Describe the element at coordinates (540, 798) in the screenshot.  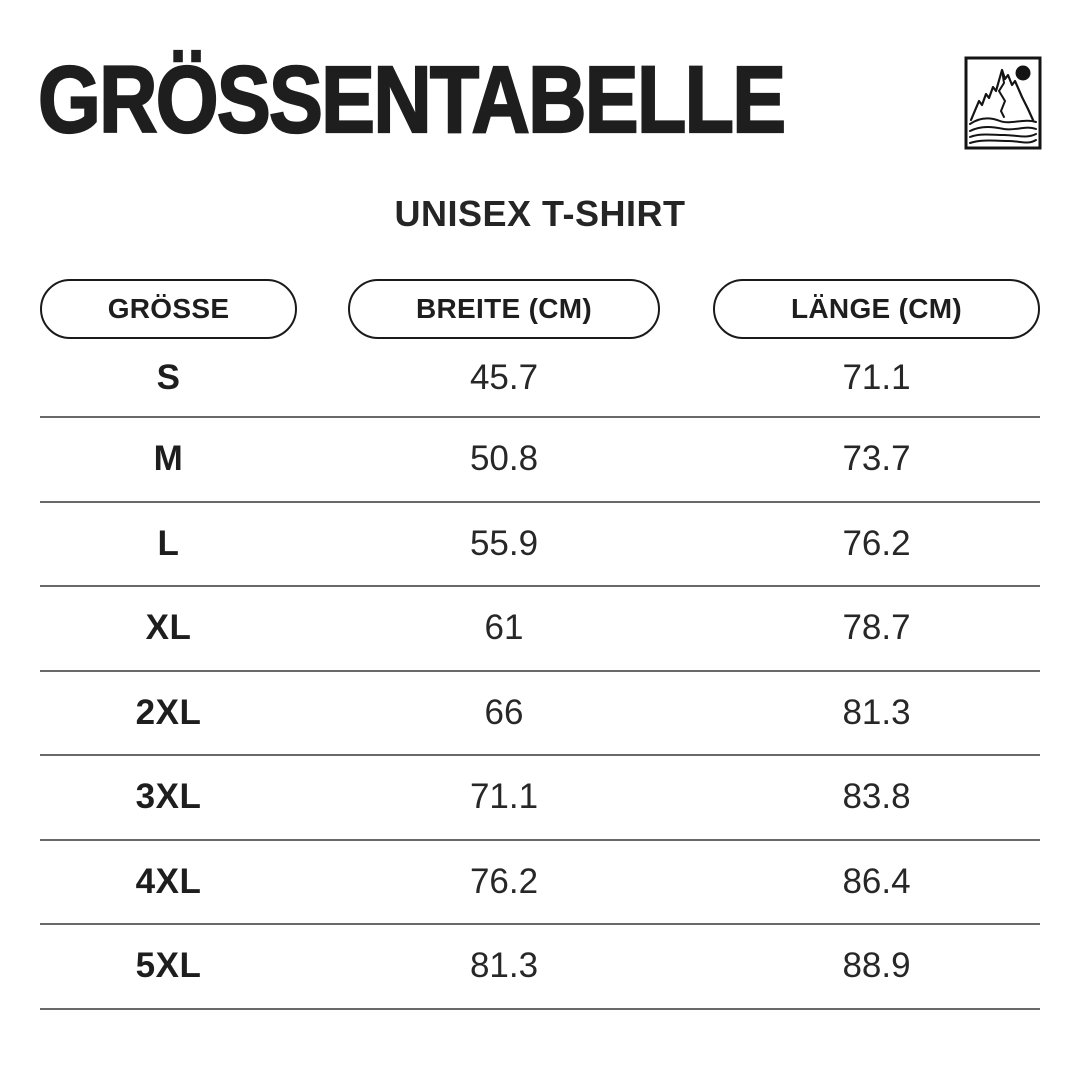
I see `table-row: 3XL 71.1 83.8` at that location.